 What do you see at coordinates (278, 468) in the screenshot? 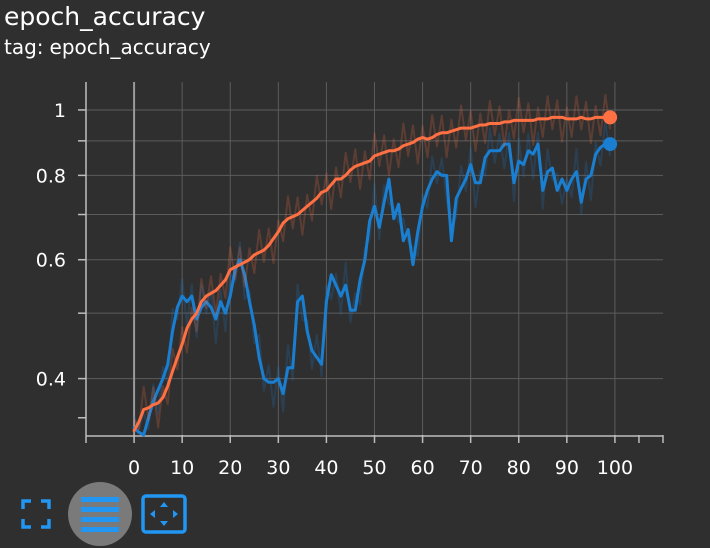
I see `x-tick-label-30: 30` at bounding box center [278, 468].